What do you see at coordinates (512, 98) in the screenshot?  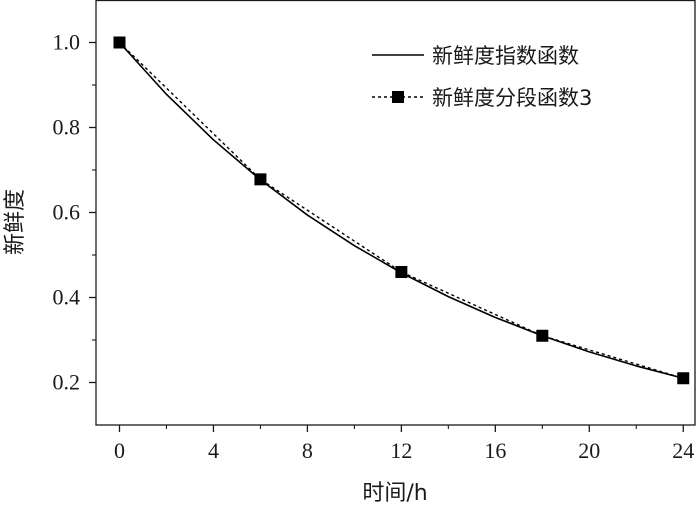 I see `legend-label: 新鲜度分段函数3` at bounding box center [512, 98].